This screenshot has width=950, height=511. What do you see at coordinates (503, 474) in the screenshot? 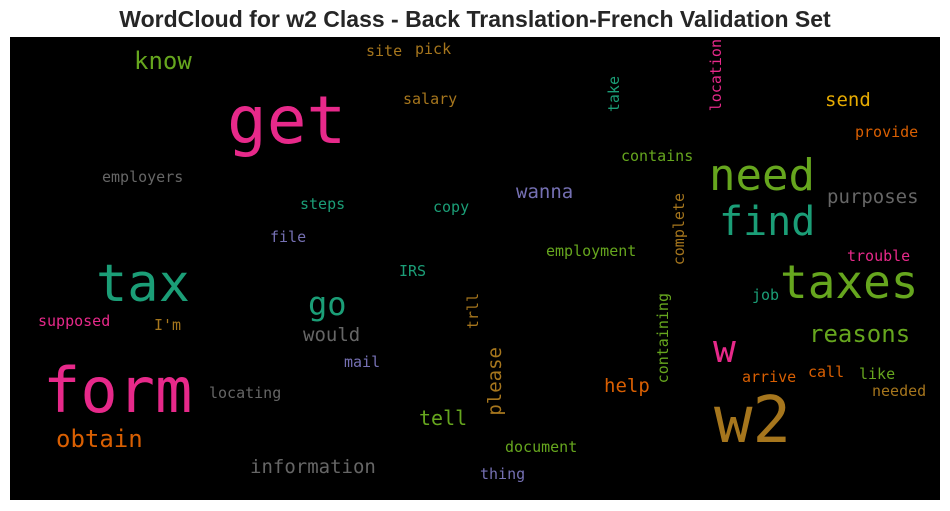
I see `word: thing` at bounding box center [503, 474].